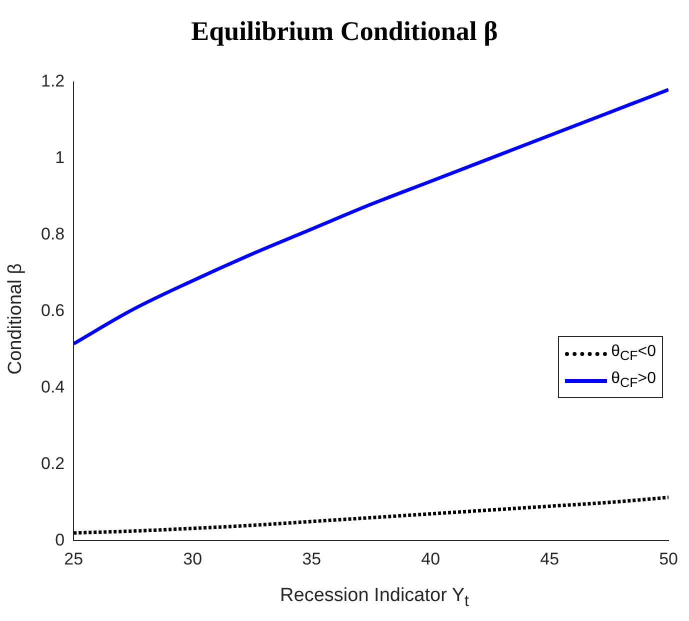  Describe the element at coordinates (371, 515) in the screenshot. I see `line-series` at that location.